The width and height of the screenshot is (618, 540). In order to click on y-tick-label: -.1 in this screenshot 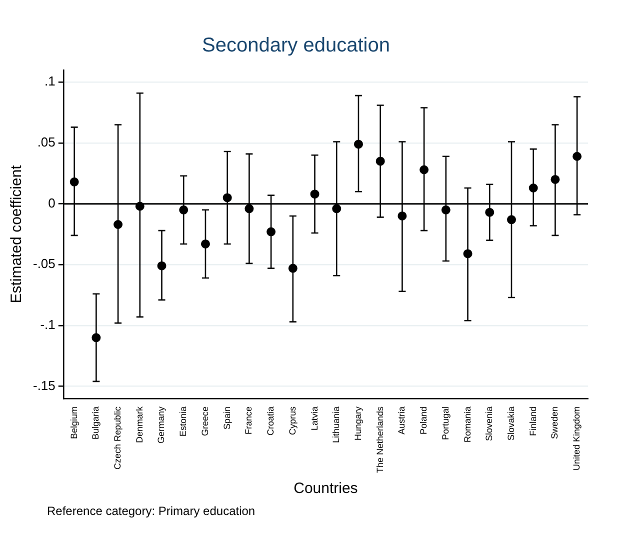, I will do `click(48, 324)`.